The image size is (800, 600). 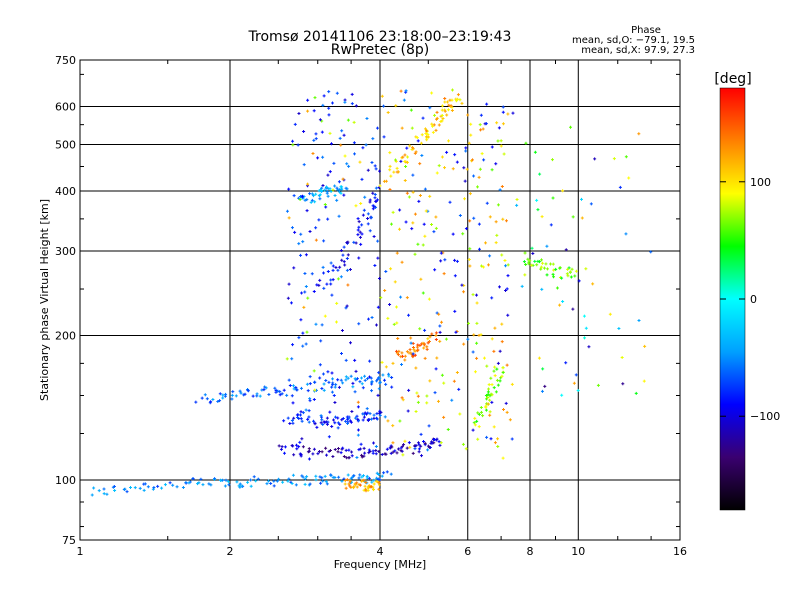 What do you see at coordinates (380, 551) in the screenshot?
I see `x-tick-label: 4` at bounding box center [380, 551].